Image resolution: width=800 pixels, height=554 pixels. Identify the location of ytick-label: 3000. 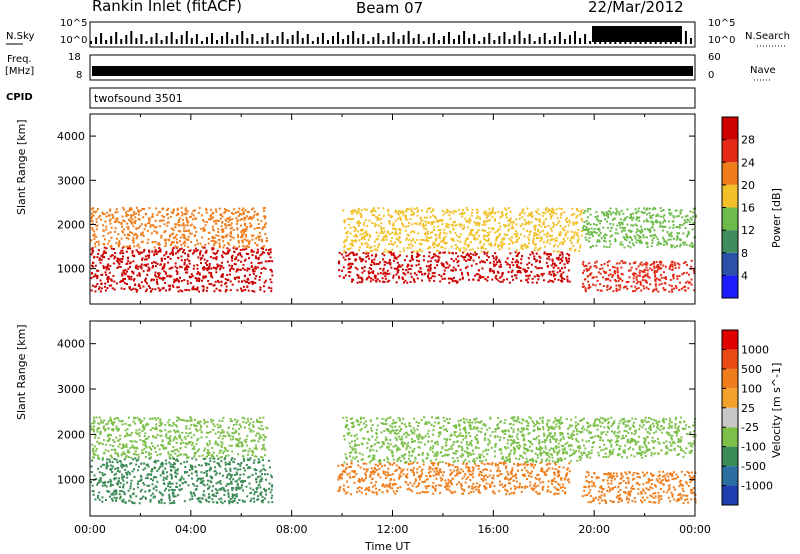
(71, 180).